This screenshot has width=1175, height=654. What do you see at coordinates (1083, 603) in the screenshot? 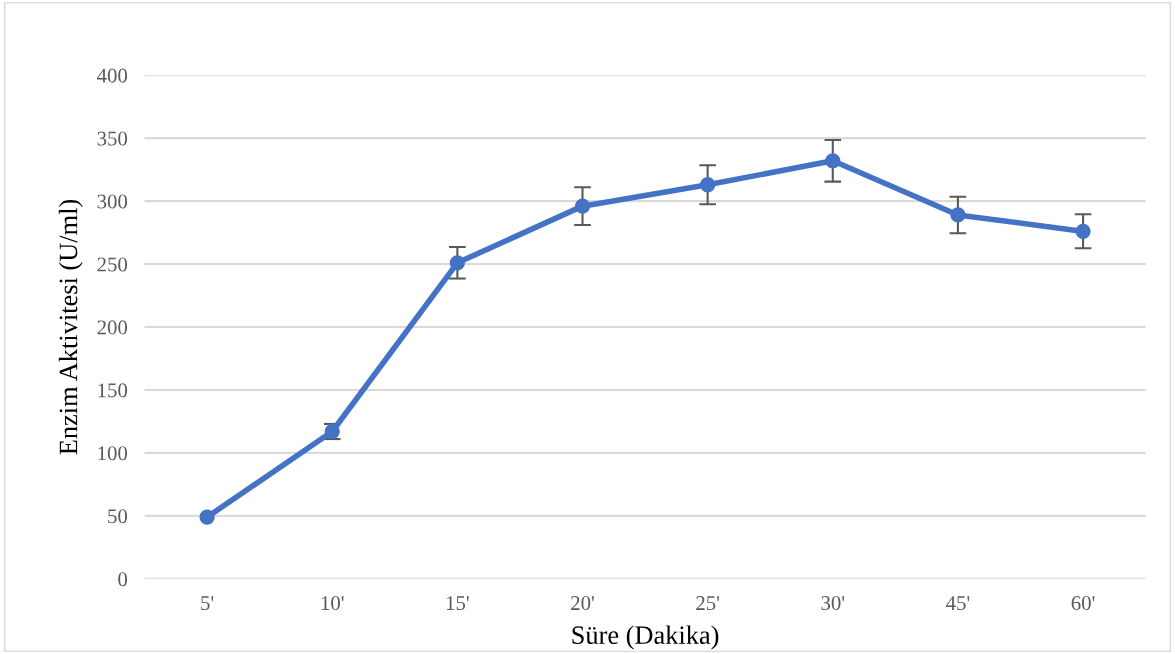
I see `x-tick-label: 60'` at bounding box center [1083, 603].